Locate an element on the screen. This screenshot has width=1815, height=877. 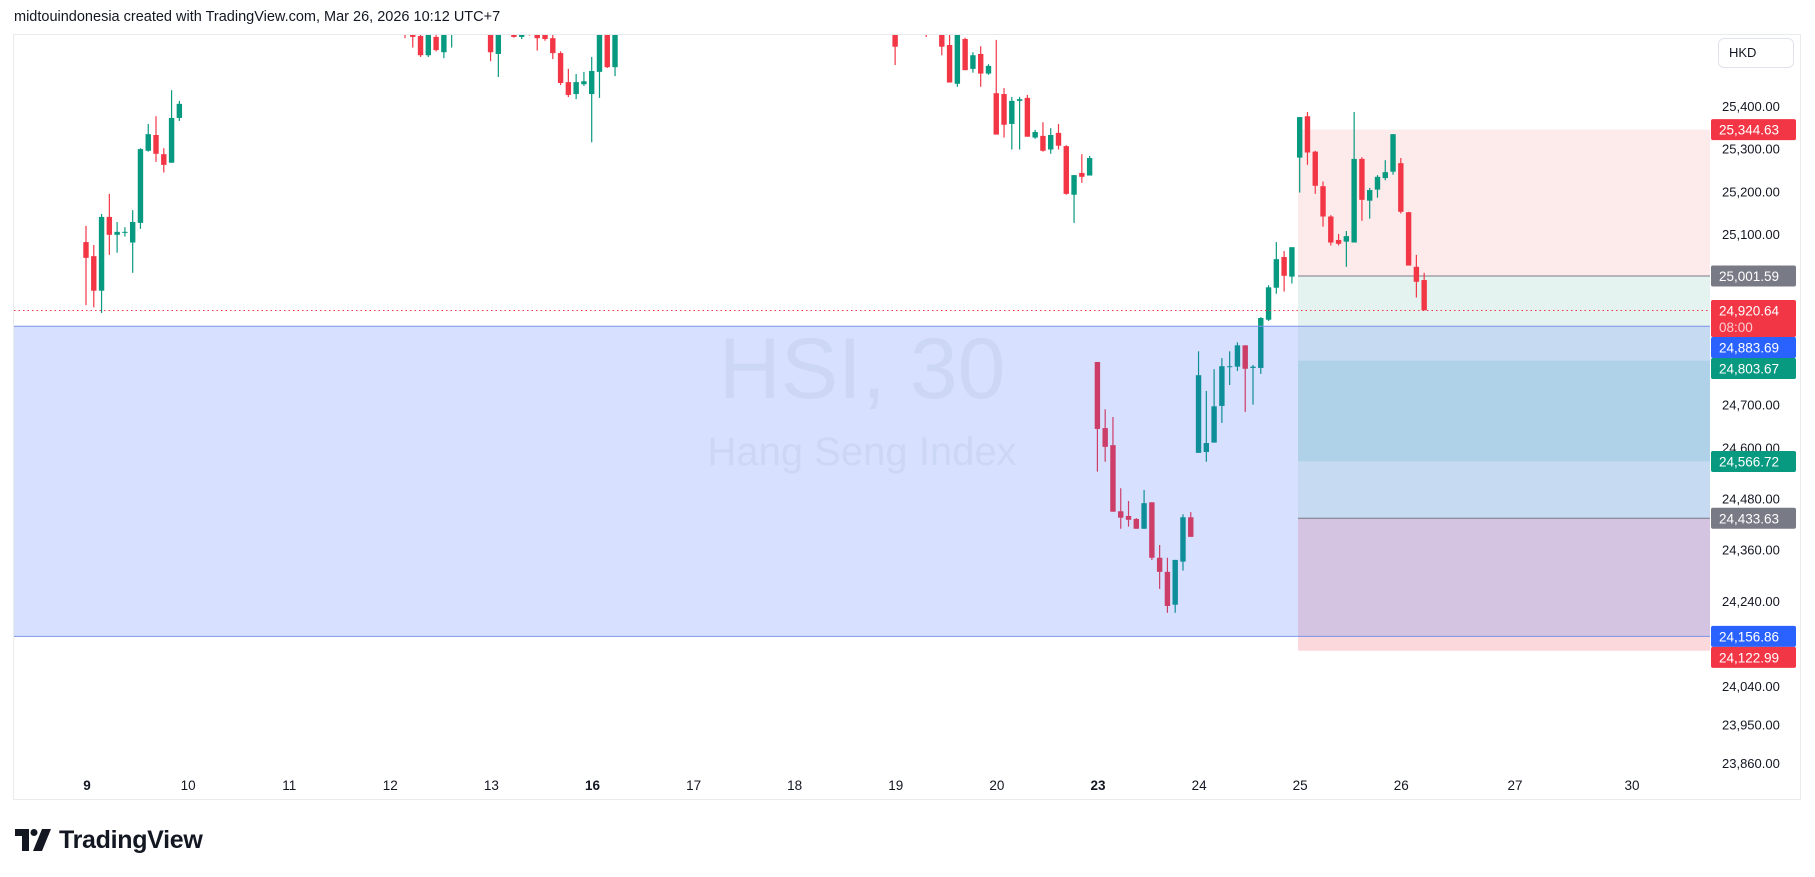
currency-button: HKD is located at coordinates (1756, 53).